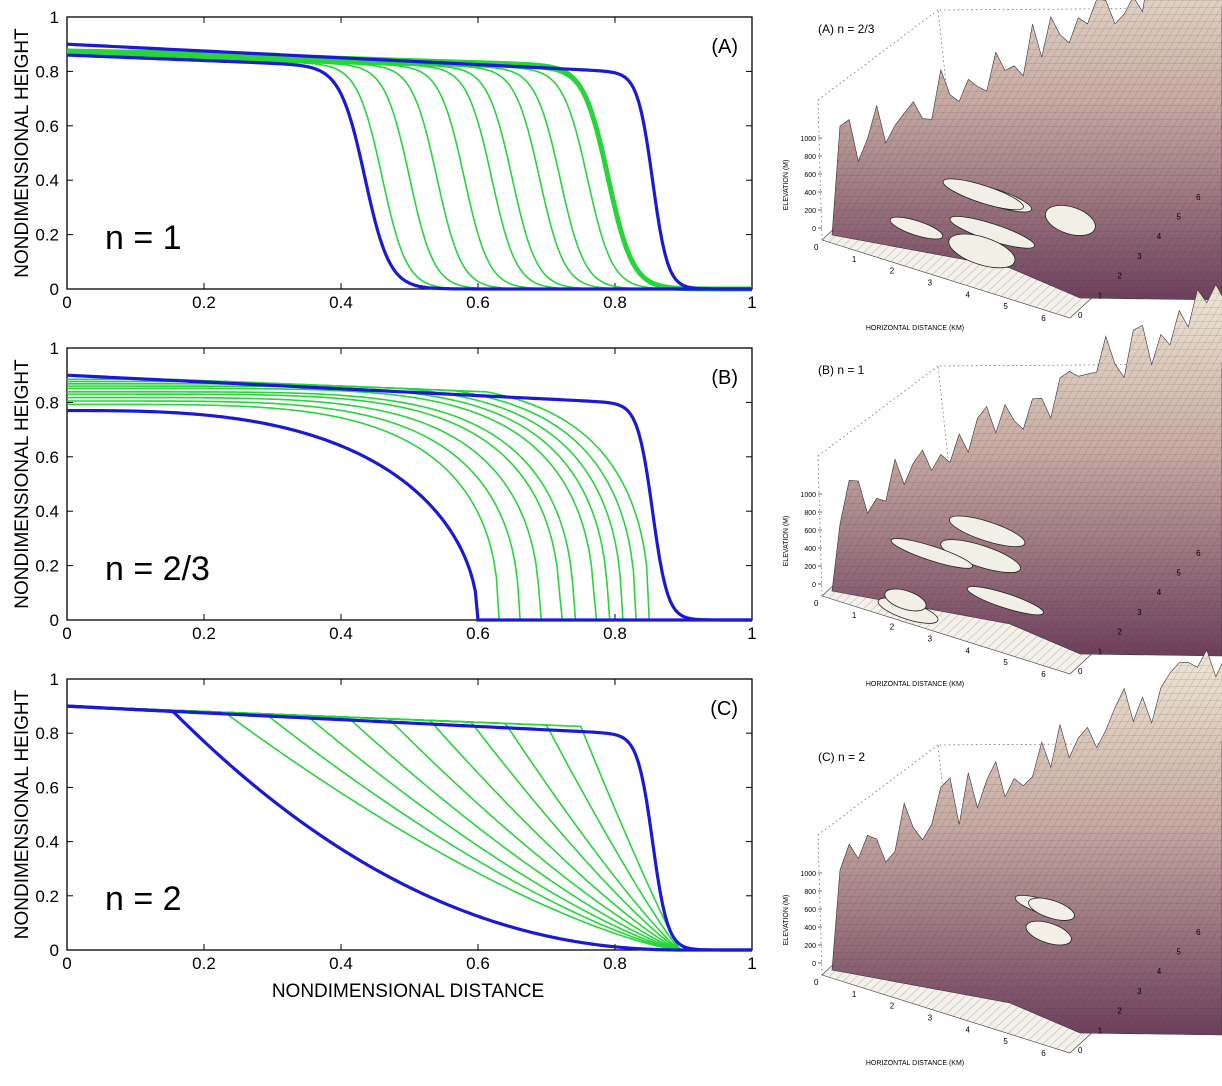 This screenshot has width=1222, height=1086. I want to click on n-annotation: n = 2, so click(143, 899).